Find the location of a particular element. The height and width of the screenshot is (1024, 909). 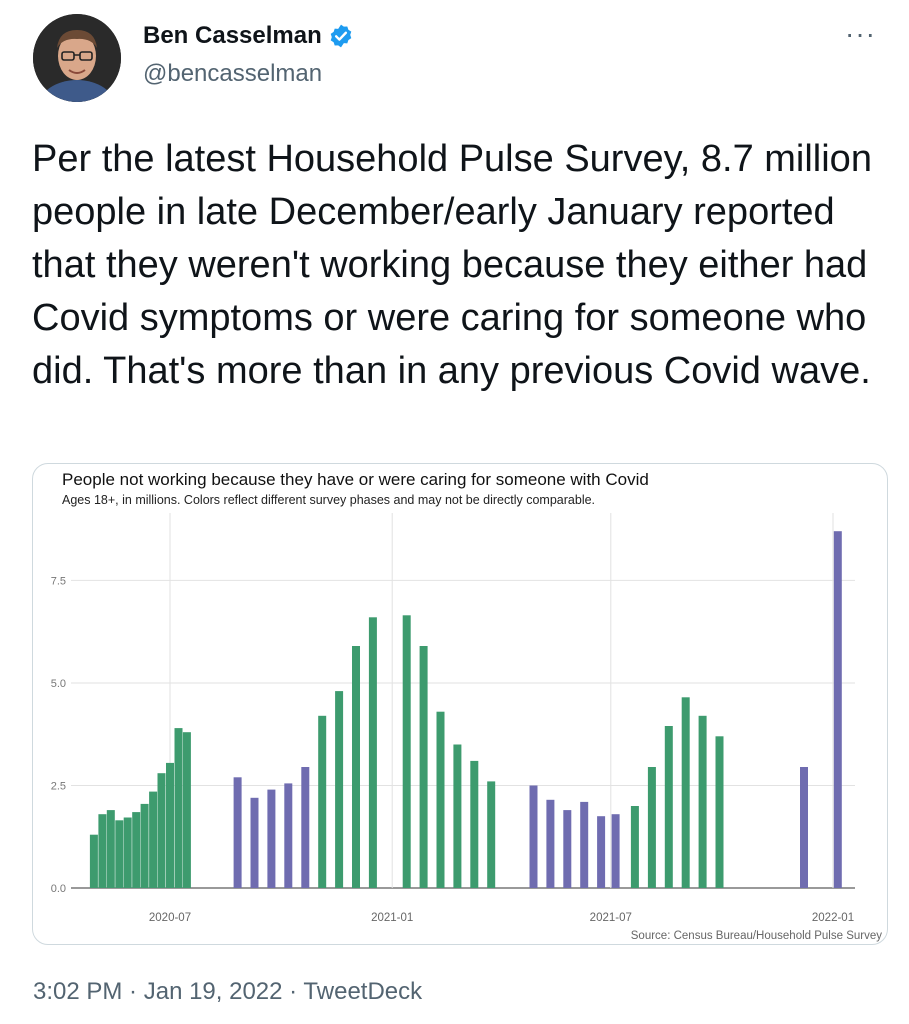

tweet-source: TweetDeck is located at coordinates (363, 991).